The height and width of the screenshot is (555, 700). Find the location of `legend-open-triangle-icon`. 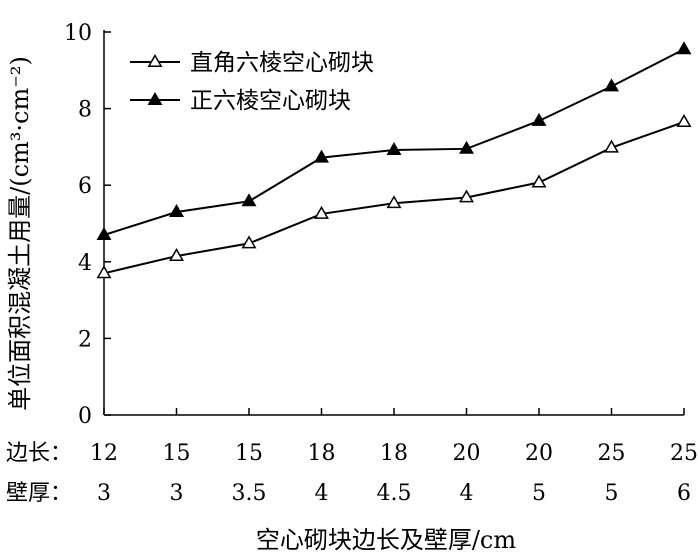

legend-open-triangle-icon is located at coordinates (155, 60).